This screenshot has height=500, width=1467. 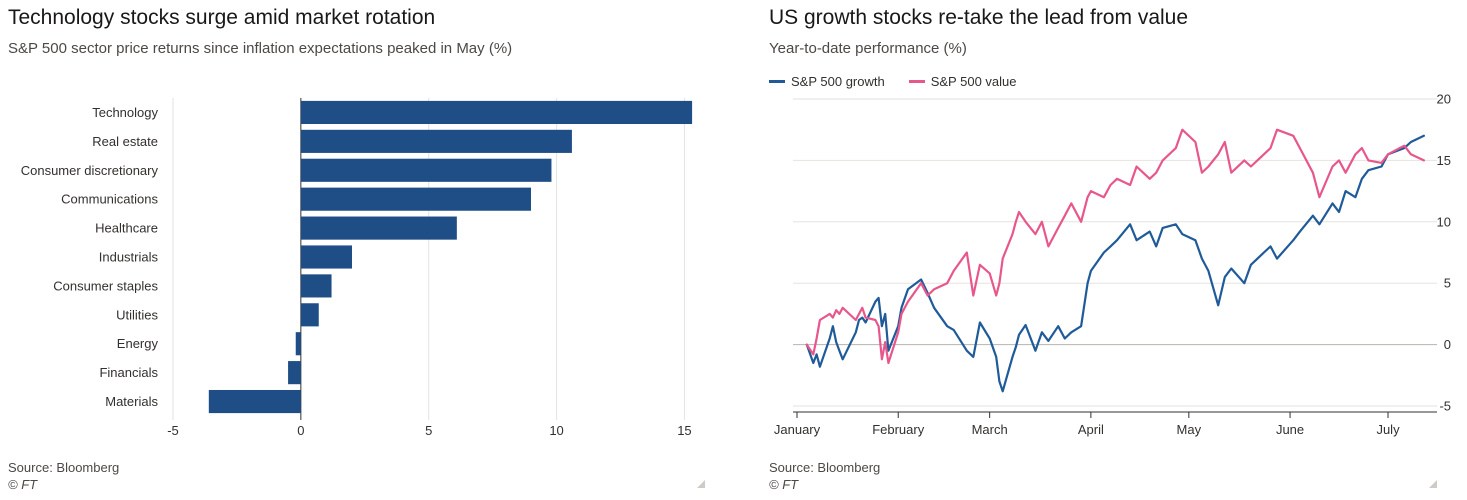 What do you see at coordinates (126, 228) in the screenshot?
I see `bar-category-label: Healthcare` at bounding box center [126, 228].